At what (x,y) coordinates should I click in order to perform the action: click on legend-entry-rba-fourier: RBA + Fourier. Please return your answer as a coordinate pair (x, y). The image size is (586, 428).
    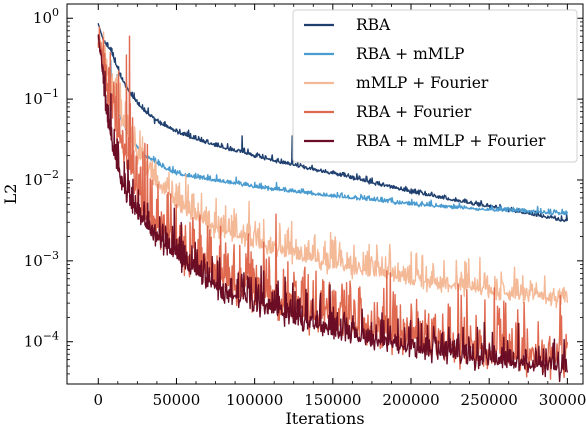
    Looking at the image, I should click on (388, 112).